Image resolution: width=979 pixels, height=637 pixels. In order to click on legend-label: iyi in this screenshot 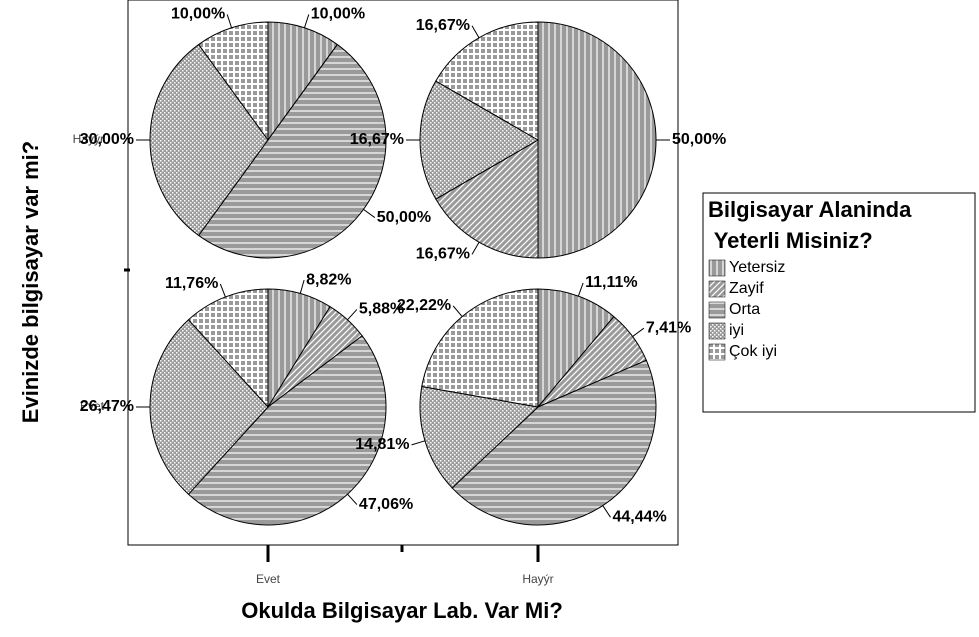, I will do `click(736, 330)`.